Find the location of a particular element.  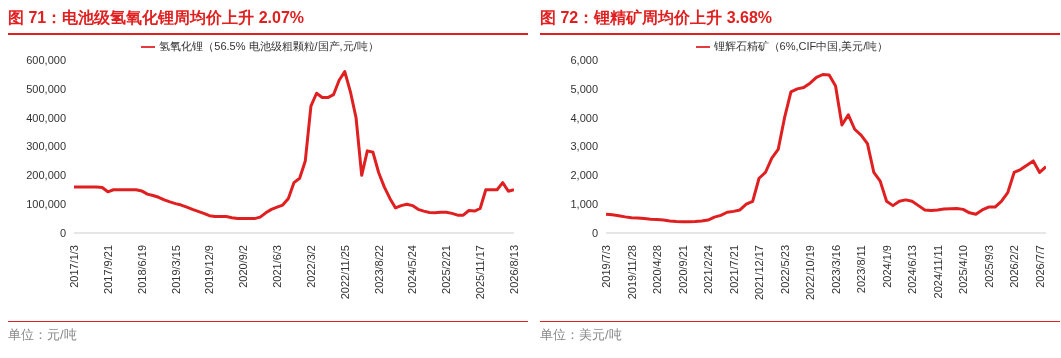

x-tick-label: 2026/7/7 is located at coordinates (1039, 266).